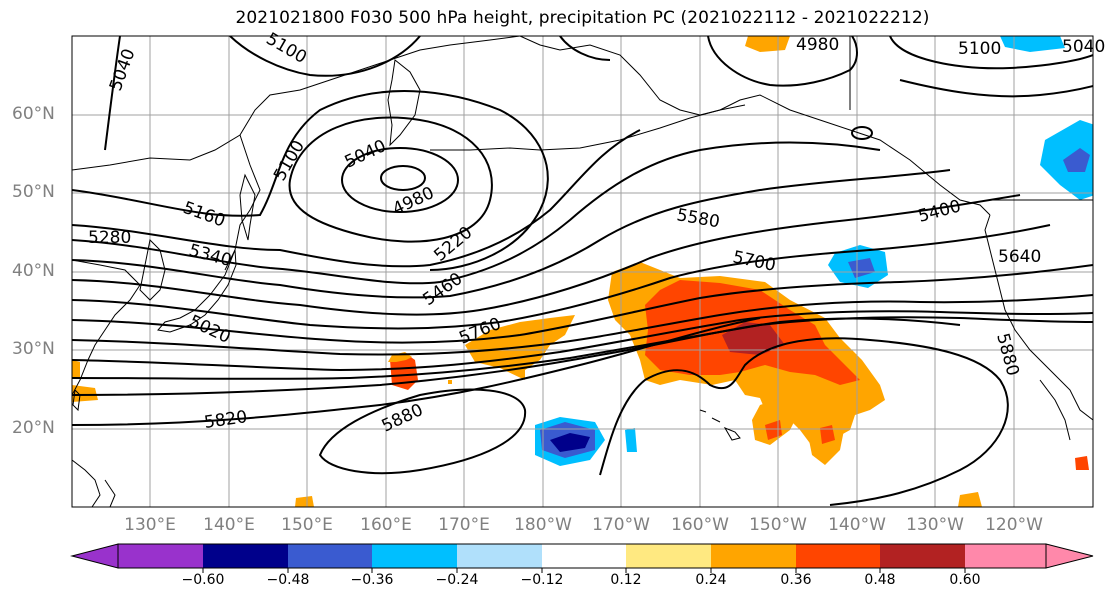  Describe the element at coordinates (109, 238) in the screenshot. I see `contour-label: 5280` at that location.